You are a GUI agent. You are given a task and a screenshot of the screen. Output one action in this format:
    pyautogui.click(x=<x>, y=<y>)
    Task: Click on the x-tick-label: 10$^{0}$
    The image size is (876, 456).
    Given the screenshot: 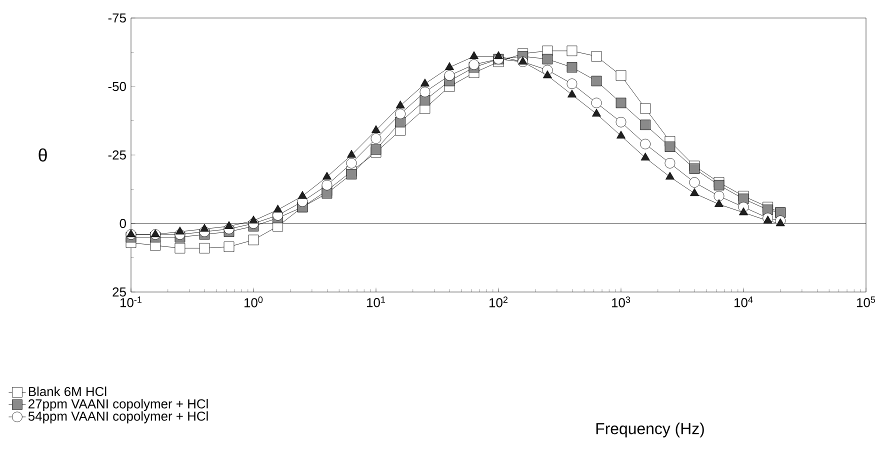 What is the action you would take?
    pyautogui.click(x=253, y=302)
    